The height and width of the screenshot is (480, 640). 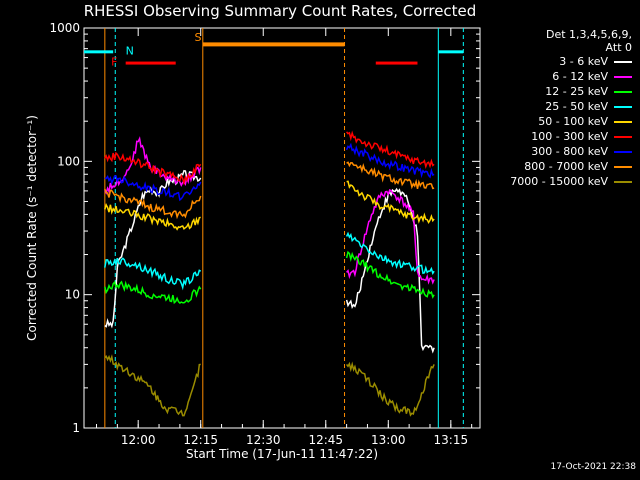 I want to click on generation-timestamp: 17-Oct-2021 22:38, so click(x=593, y=467).